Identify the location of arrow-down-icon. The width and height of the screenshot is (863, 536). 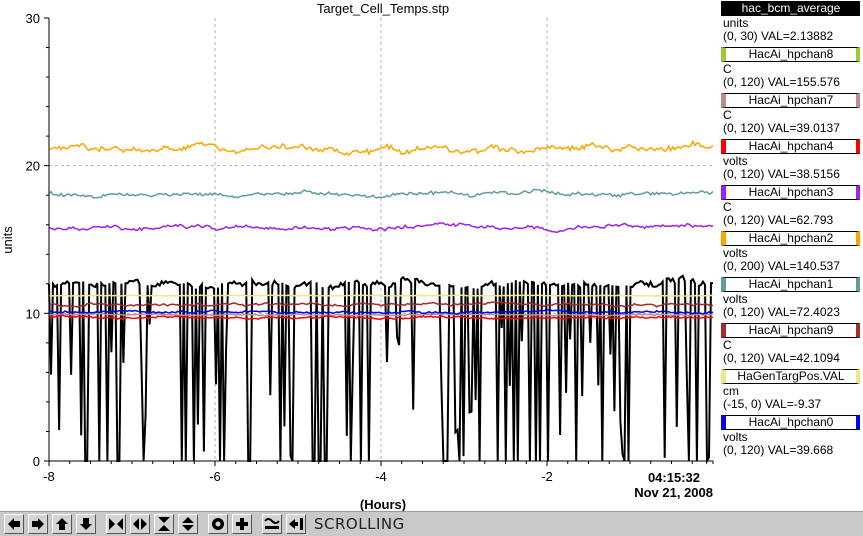
(86, 524).